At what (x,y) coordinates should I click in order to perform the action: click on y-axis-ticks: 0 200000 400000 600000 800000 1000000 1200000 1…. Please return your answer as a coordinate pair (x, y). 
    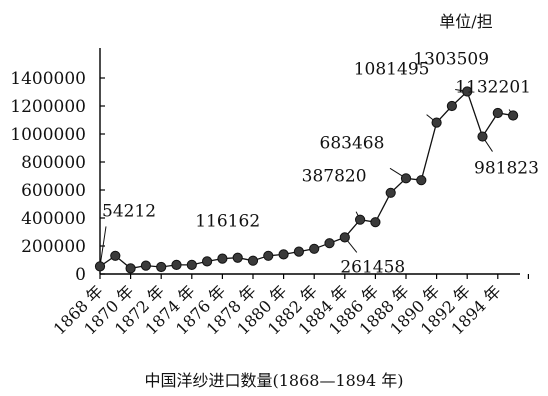
    Looking at the image, I should click on (57, 177).